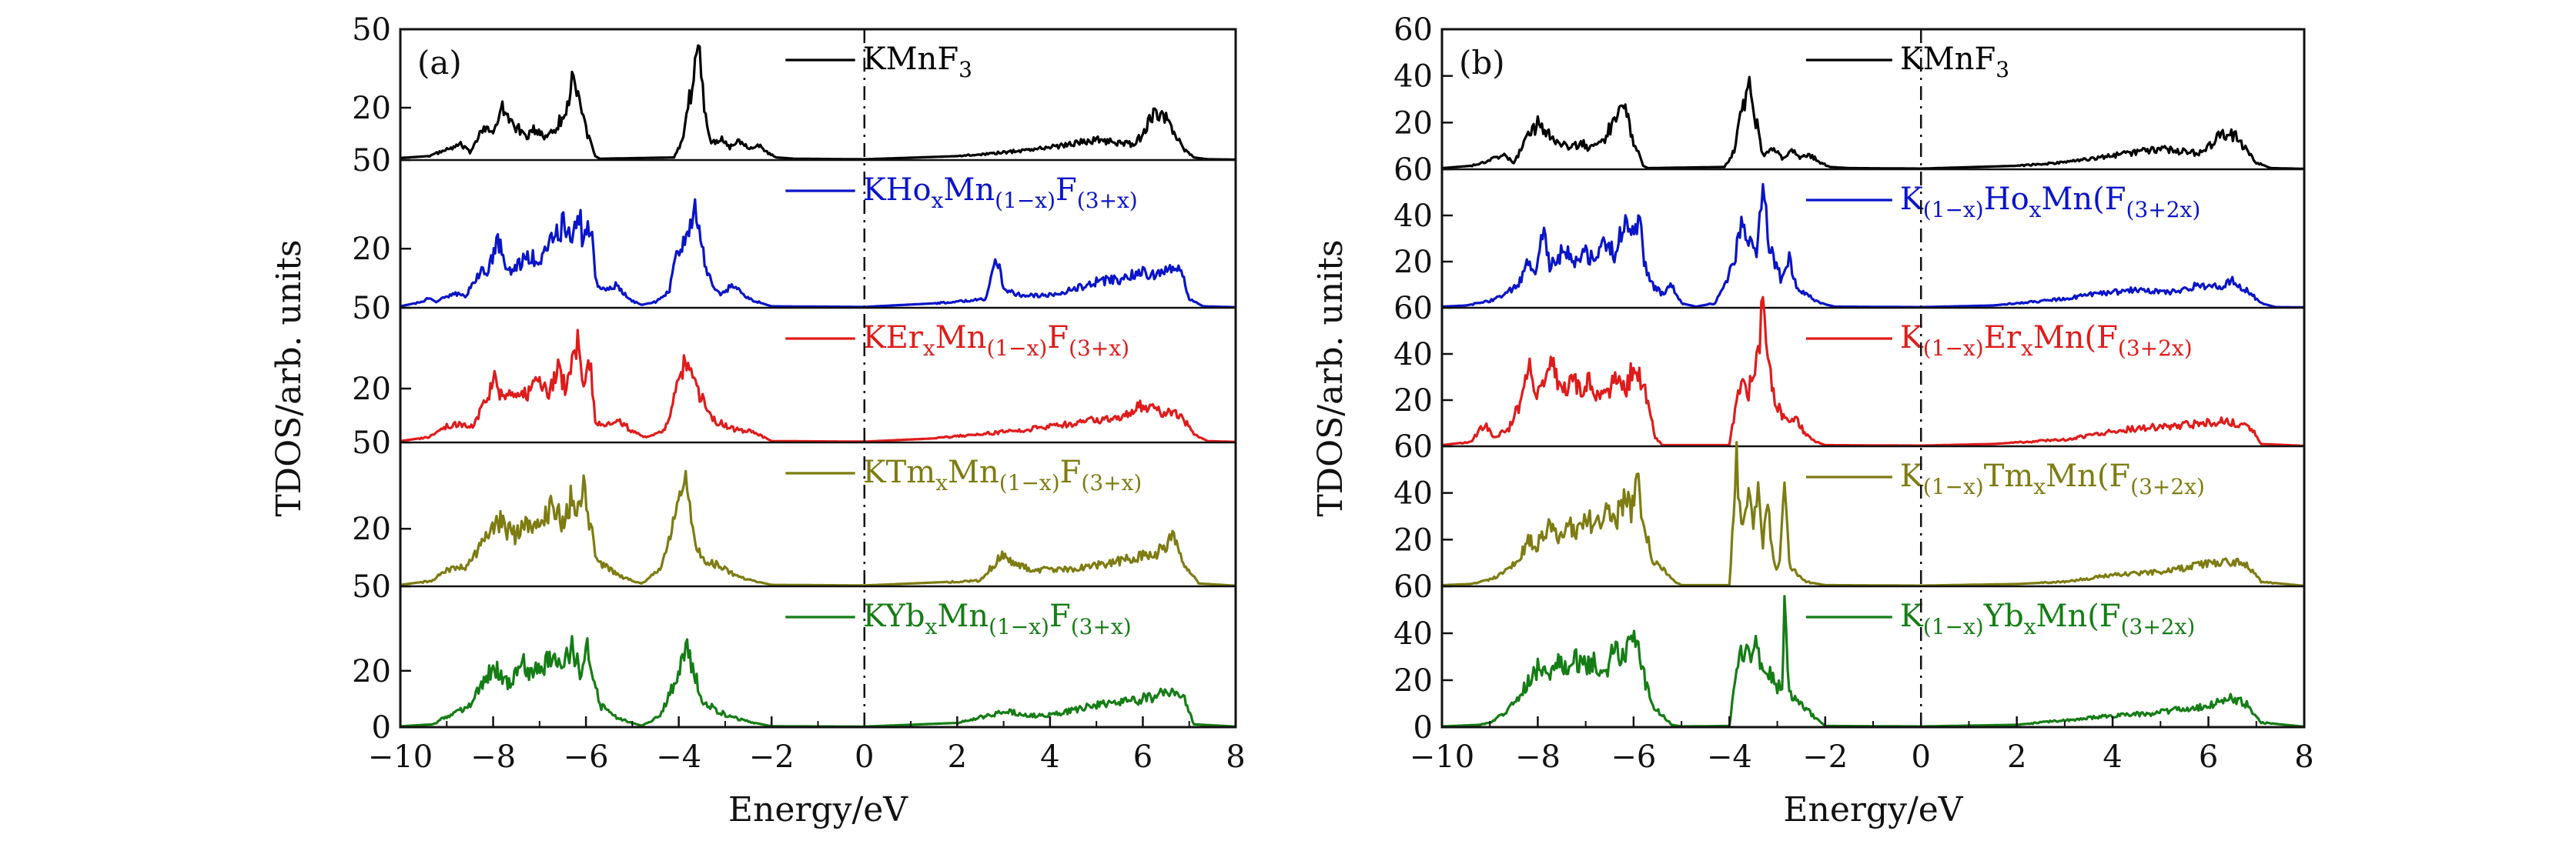  Describe the element at coordinates (1482, 63) in the screenshot. I see `panel-label: (b)` at that location.